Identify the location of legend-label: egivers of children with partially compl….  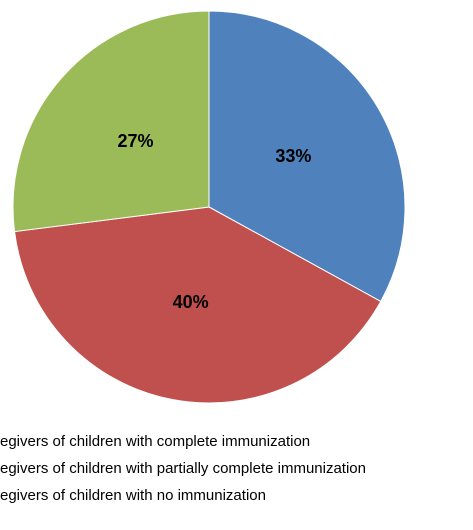
(183, 468).